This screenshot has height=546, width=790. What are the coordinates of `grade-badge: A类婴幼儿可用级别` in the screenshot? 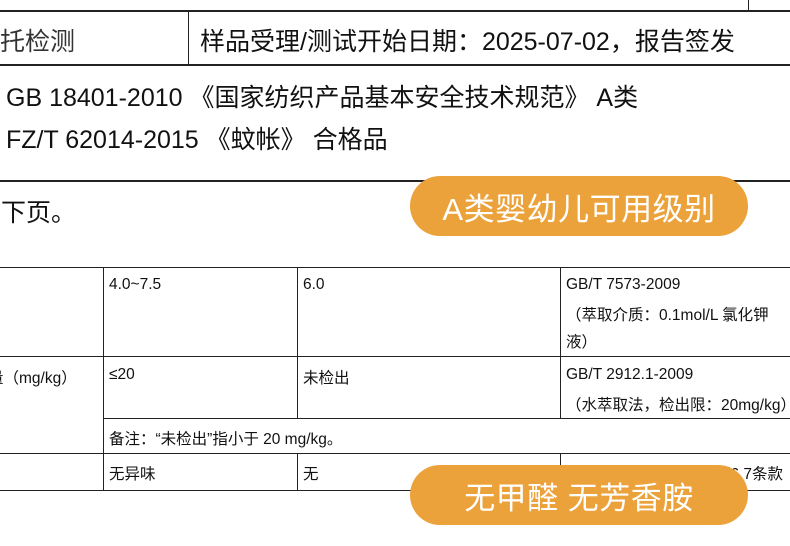 It's located at (579, 206).